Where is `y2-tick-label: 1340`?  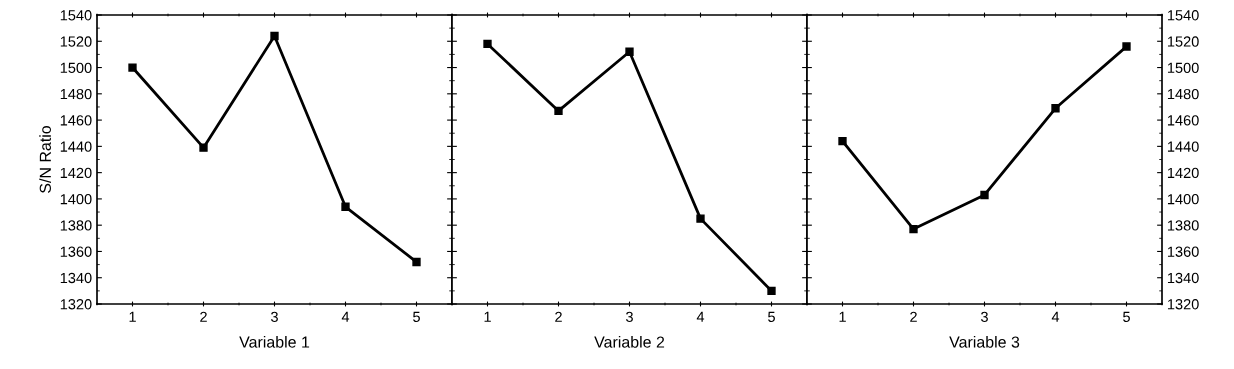
y2-tick-label: 1340 is located at coordinates (1183, 278).